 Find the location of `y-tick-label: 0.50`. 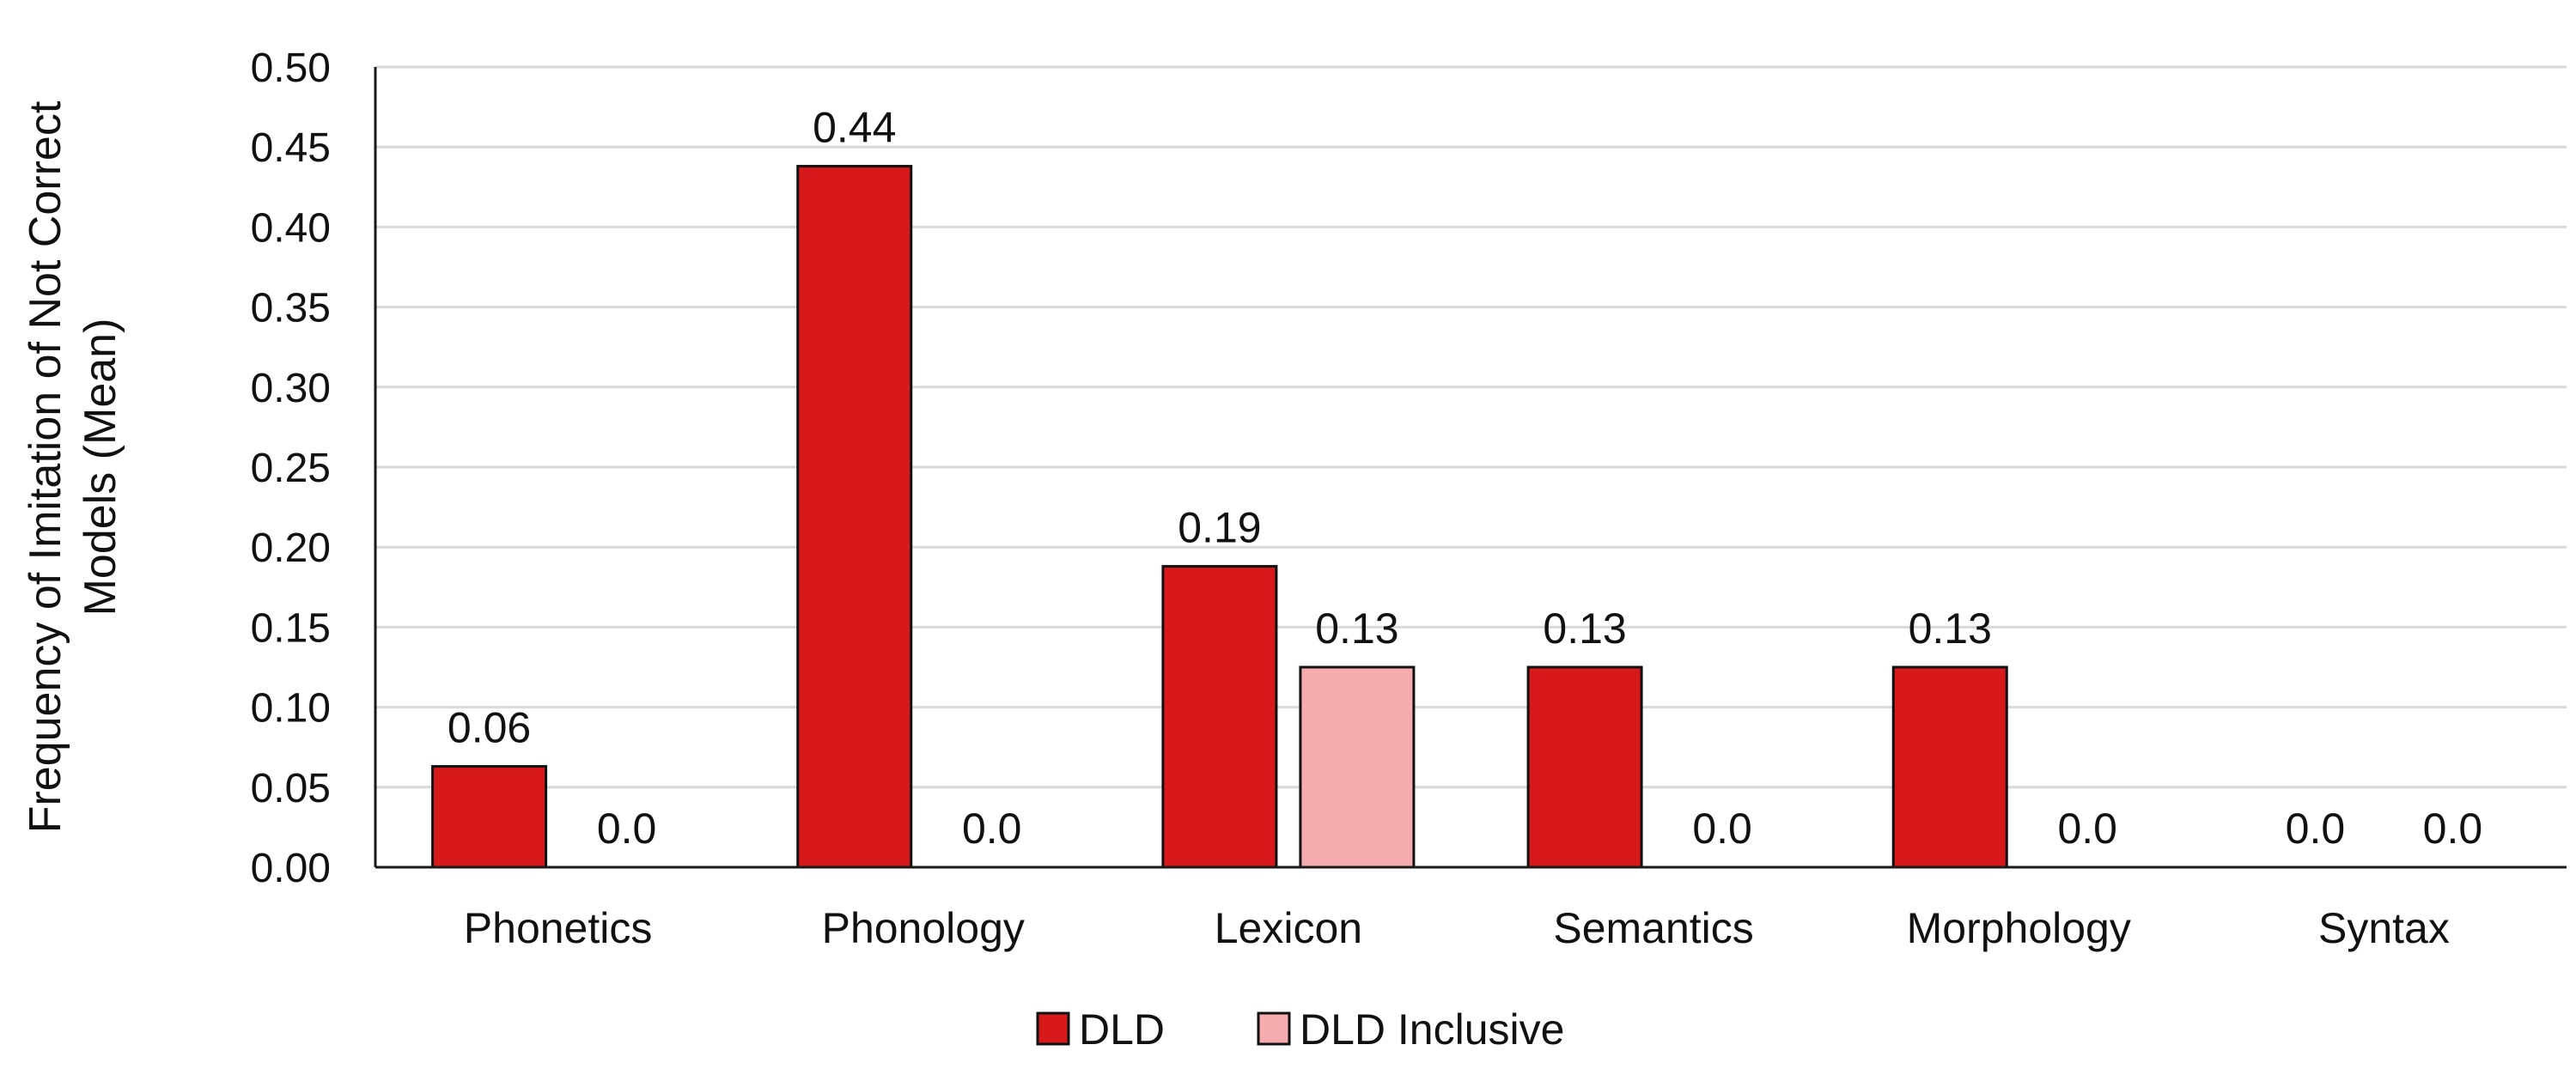

y-tick-label: 0.50 is located at coordinates (291, 68).